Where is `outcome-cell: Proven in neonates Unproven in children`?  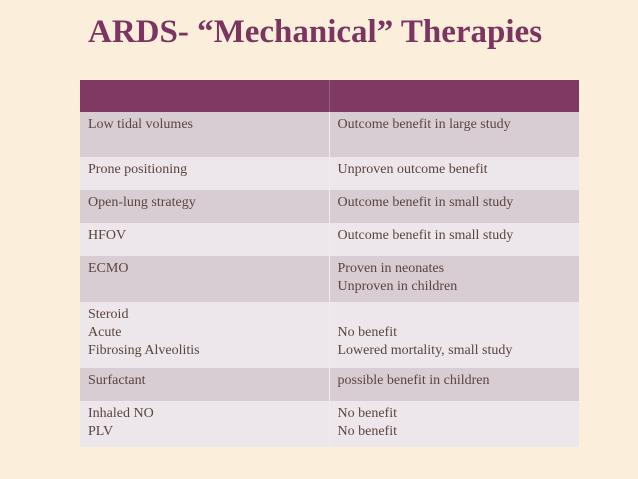 outcome-cell: Proven in neonates Unproven in children is located at coordinates (454, 279).